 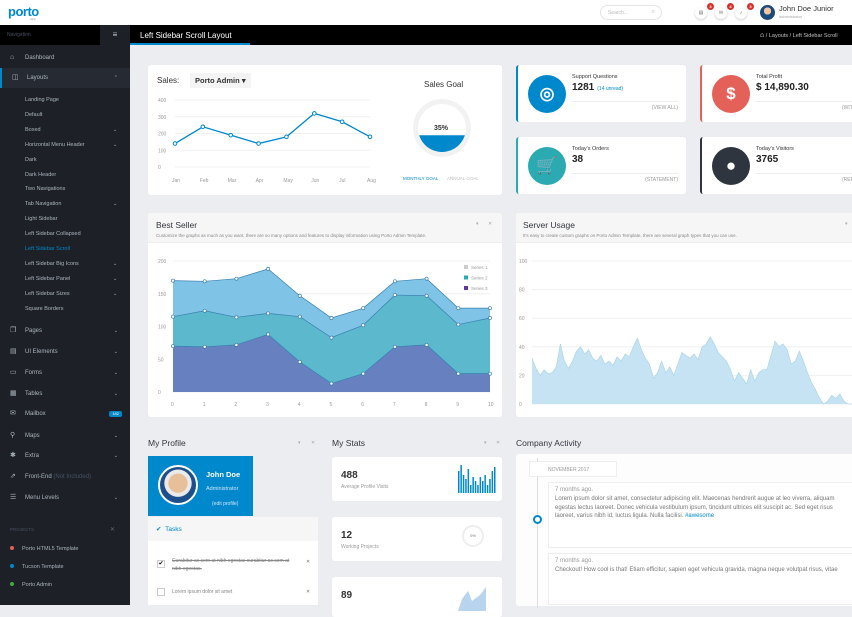 I want to click on card-link: (REPORT), so click(x=847, y=180).